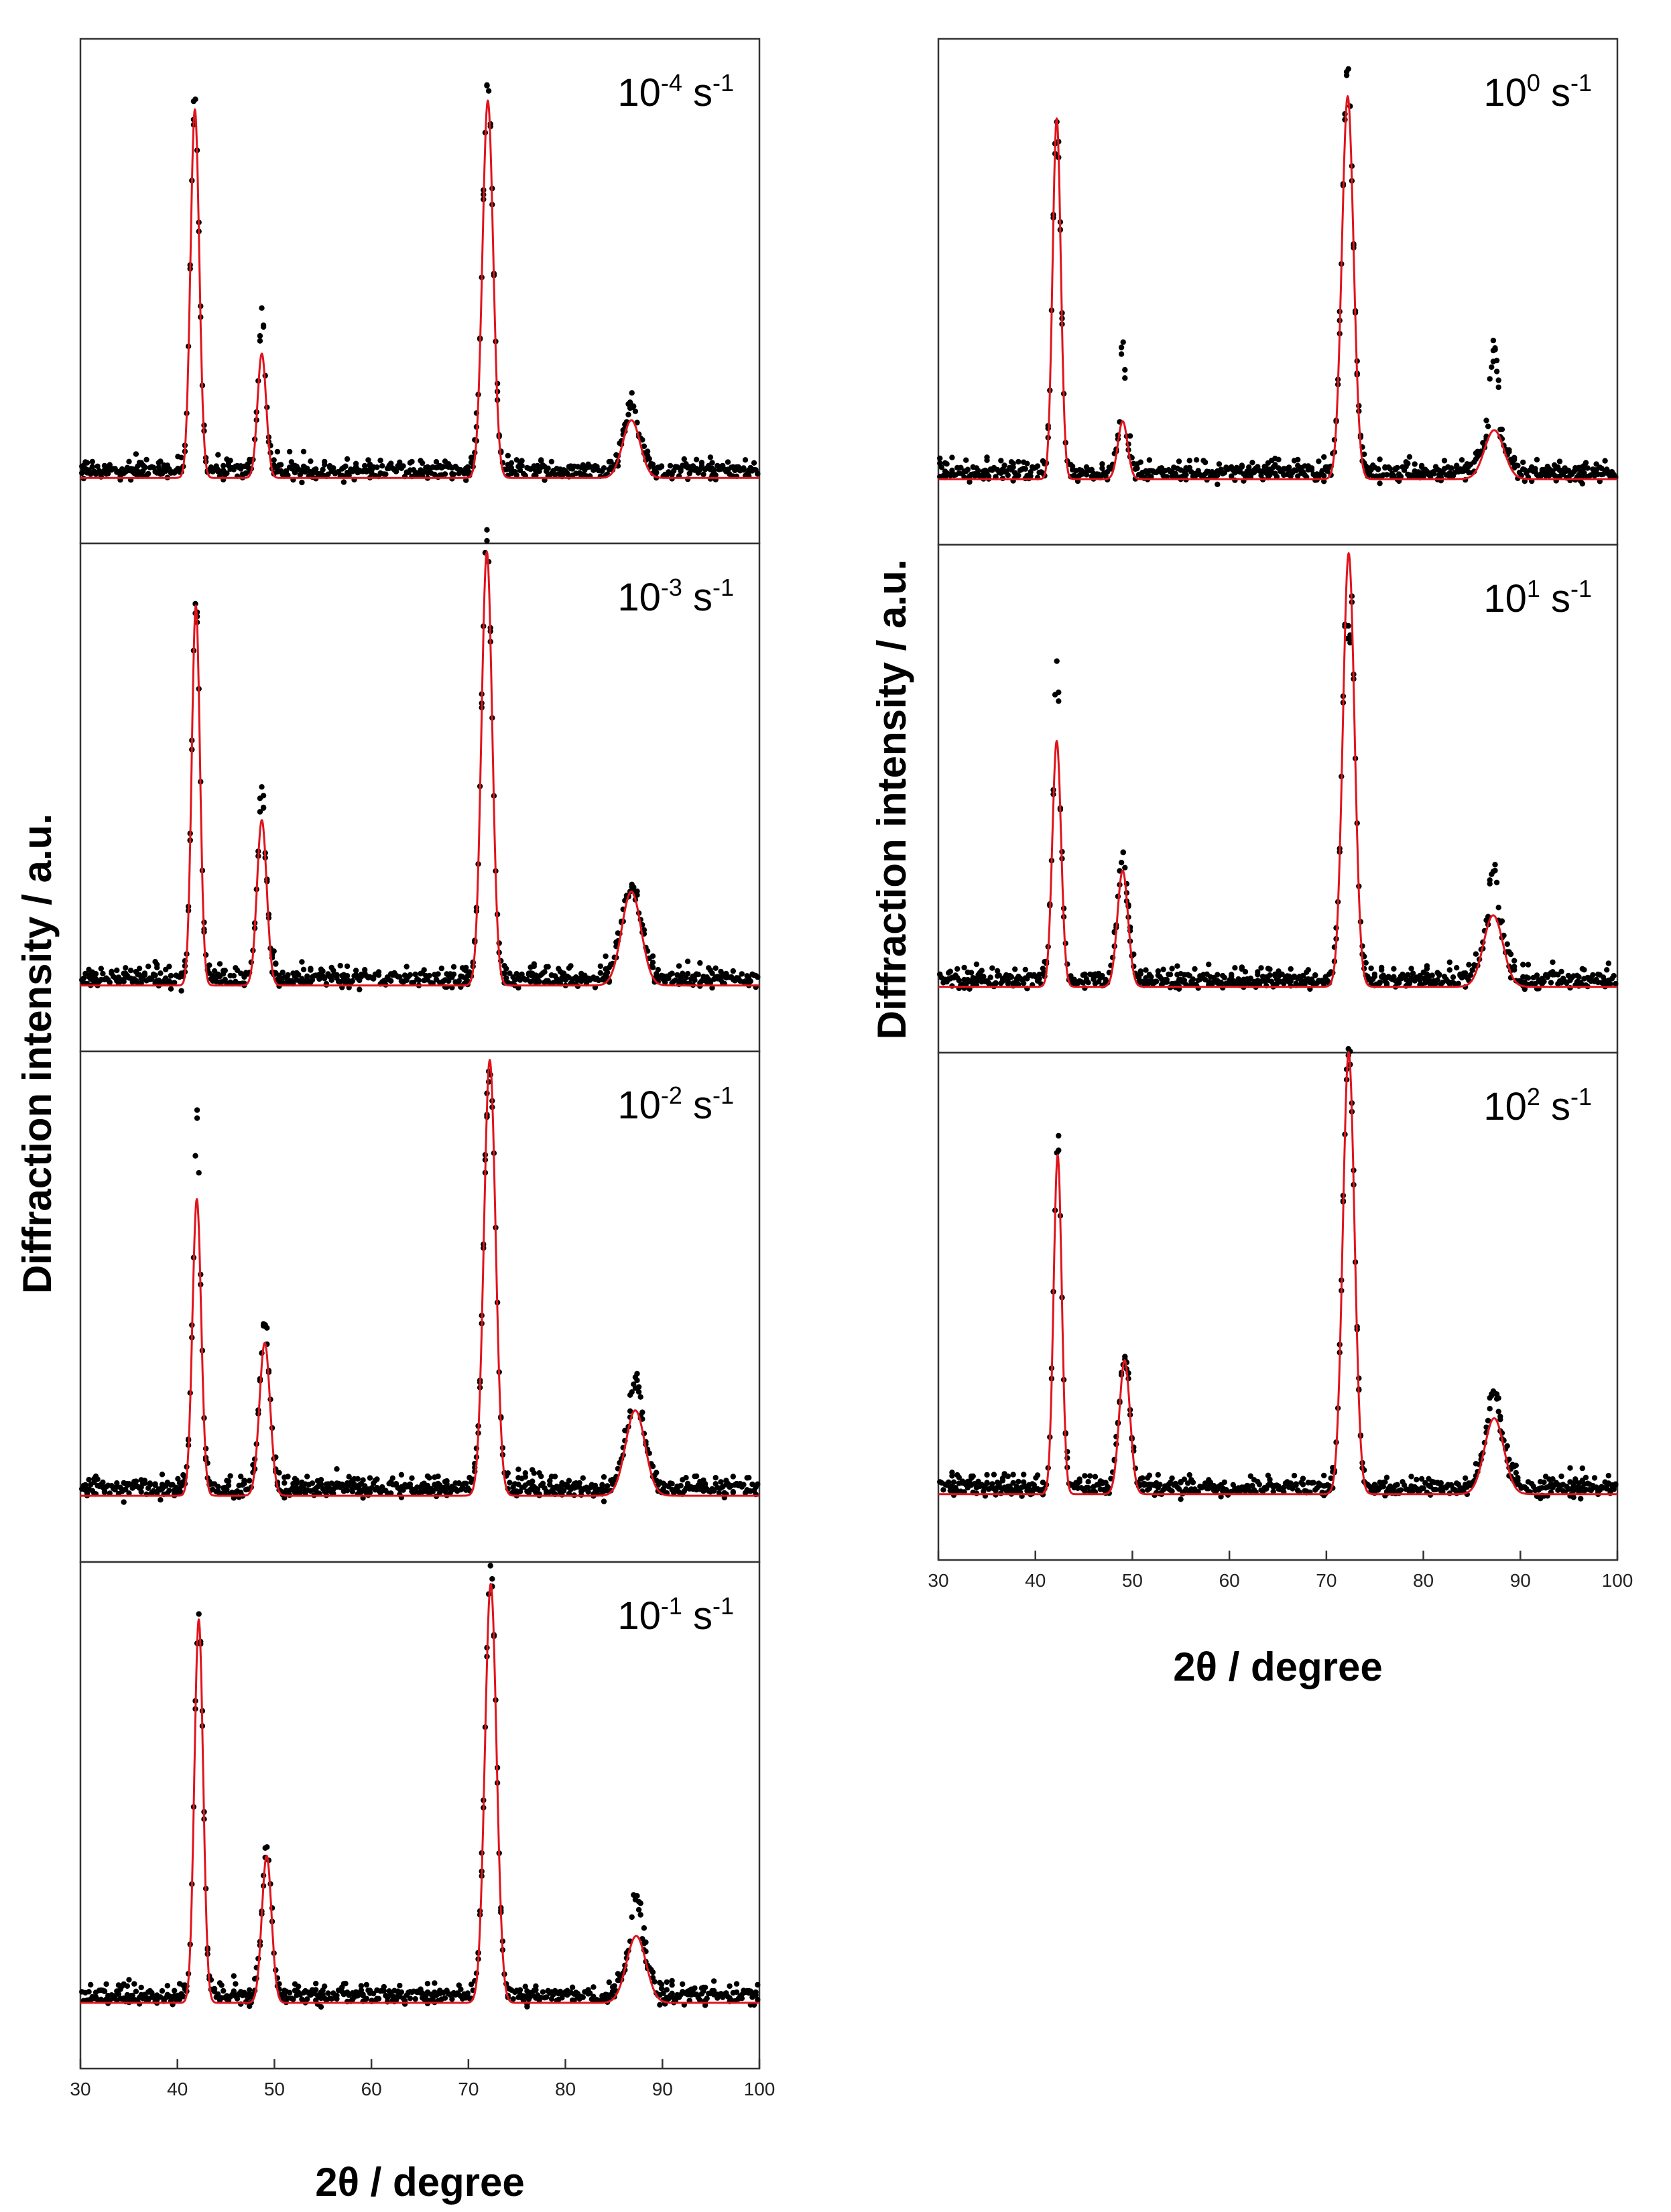 The image size is (1671, 2212). What do you see at coordinates (420, 289) in the screenshot?
I see `fit-curve` at bounding box center [420, 289].